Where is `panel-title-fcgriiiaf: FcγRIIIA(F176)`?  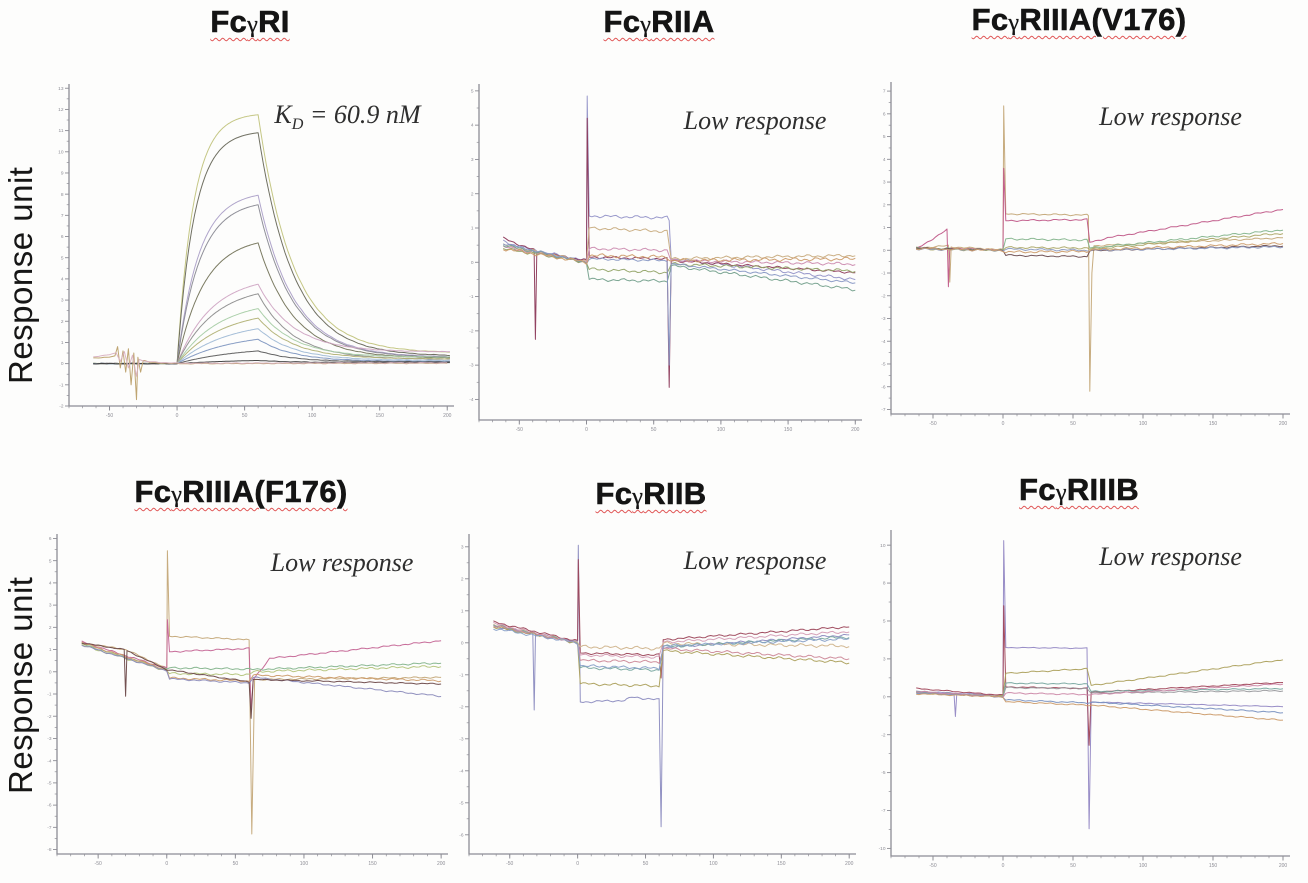
panel-title-fcgriiiaf: FcγRIIIA(F176) is located at coordinates (241, 492).